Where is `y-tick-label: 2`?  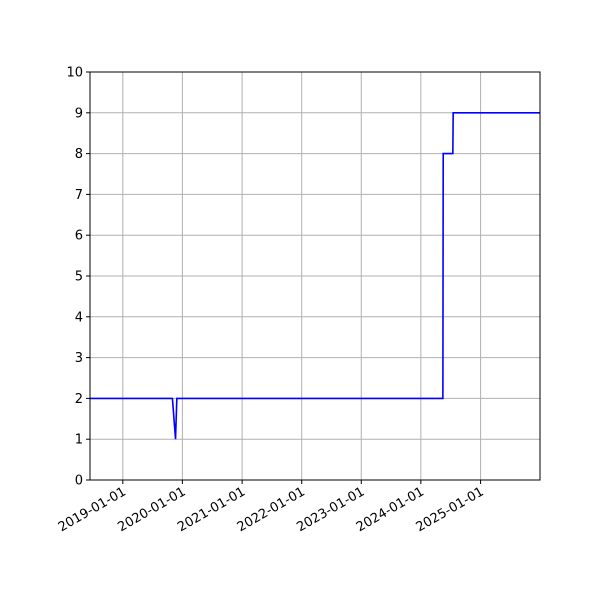
y-tick-label: 2 is located at coordinates (79, 399).